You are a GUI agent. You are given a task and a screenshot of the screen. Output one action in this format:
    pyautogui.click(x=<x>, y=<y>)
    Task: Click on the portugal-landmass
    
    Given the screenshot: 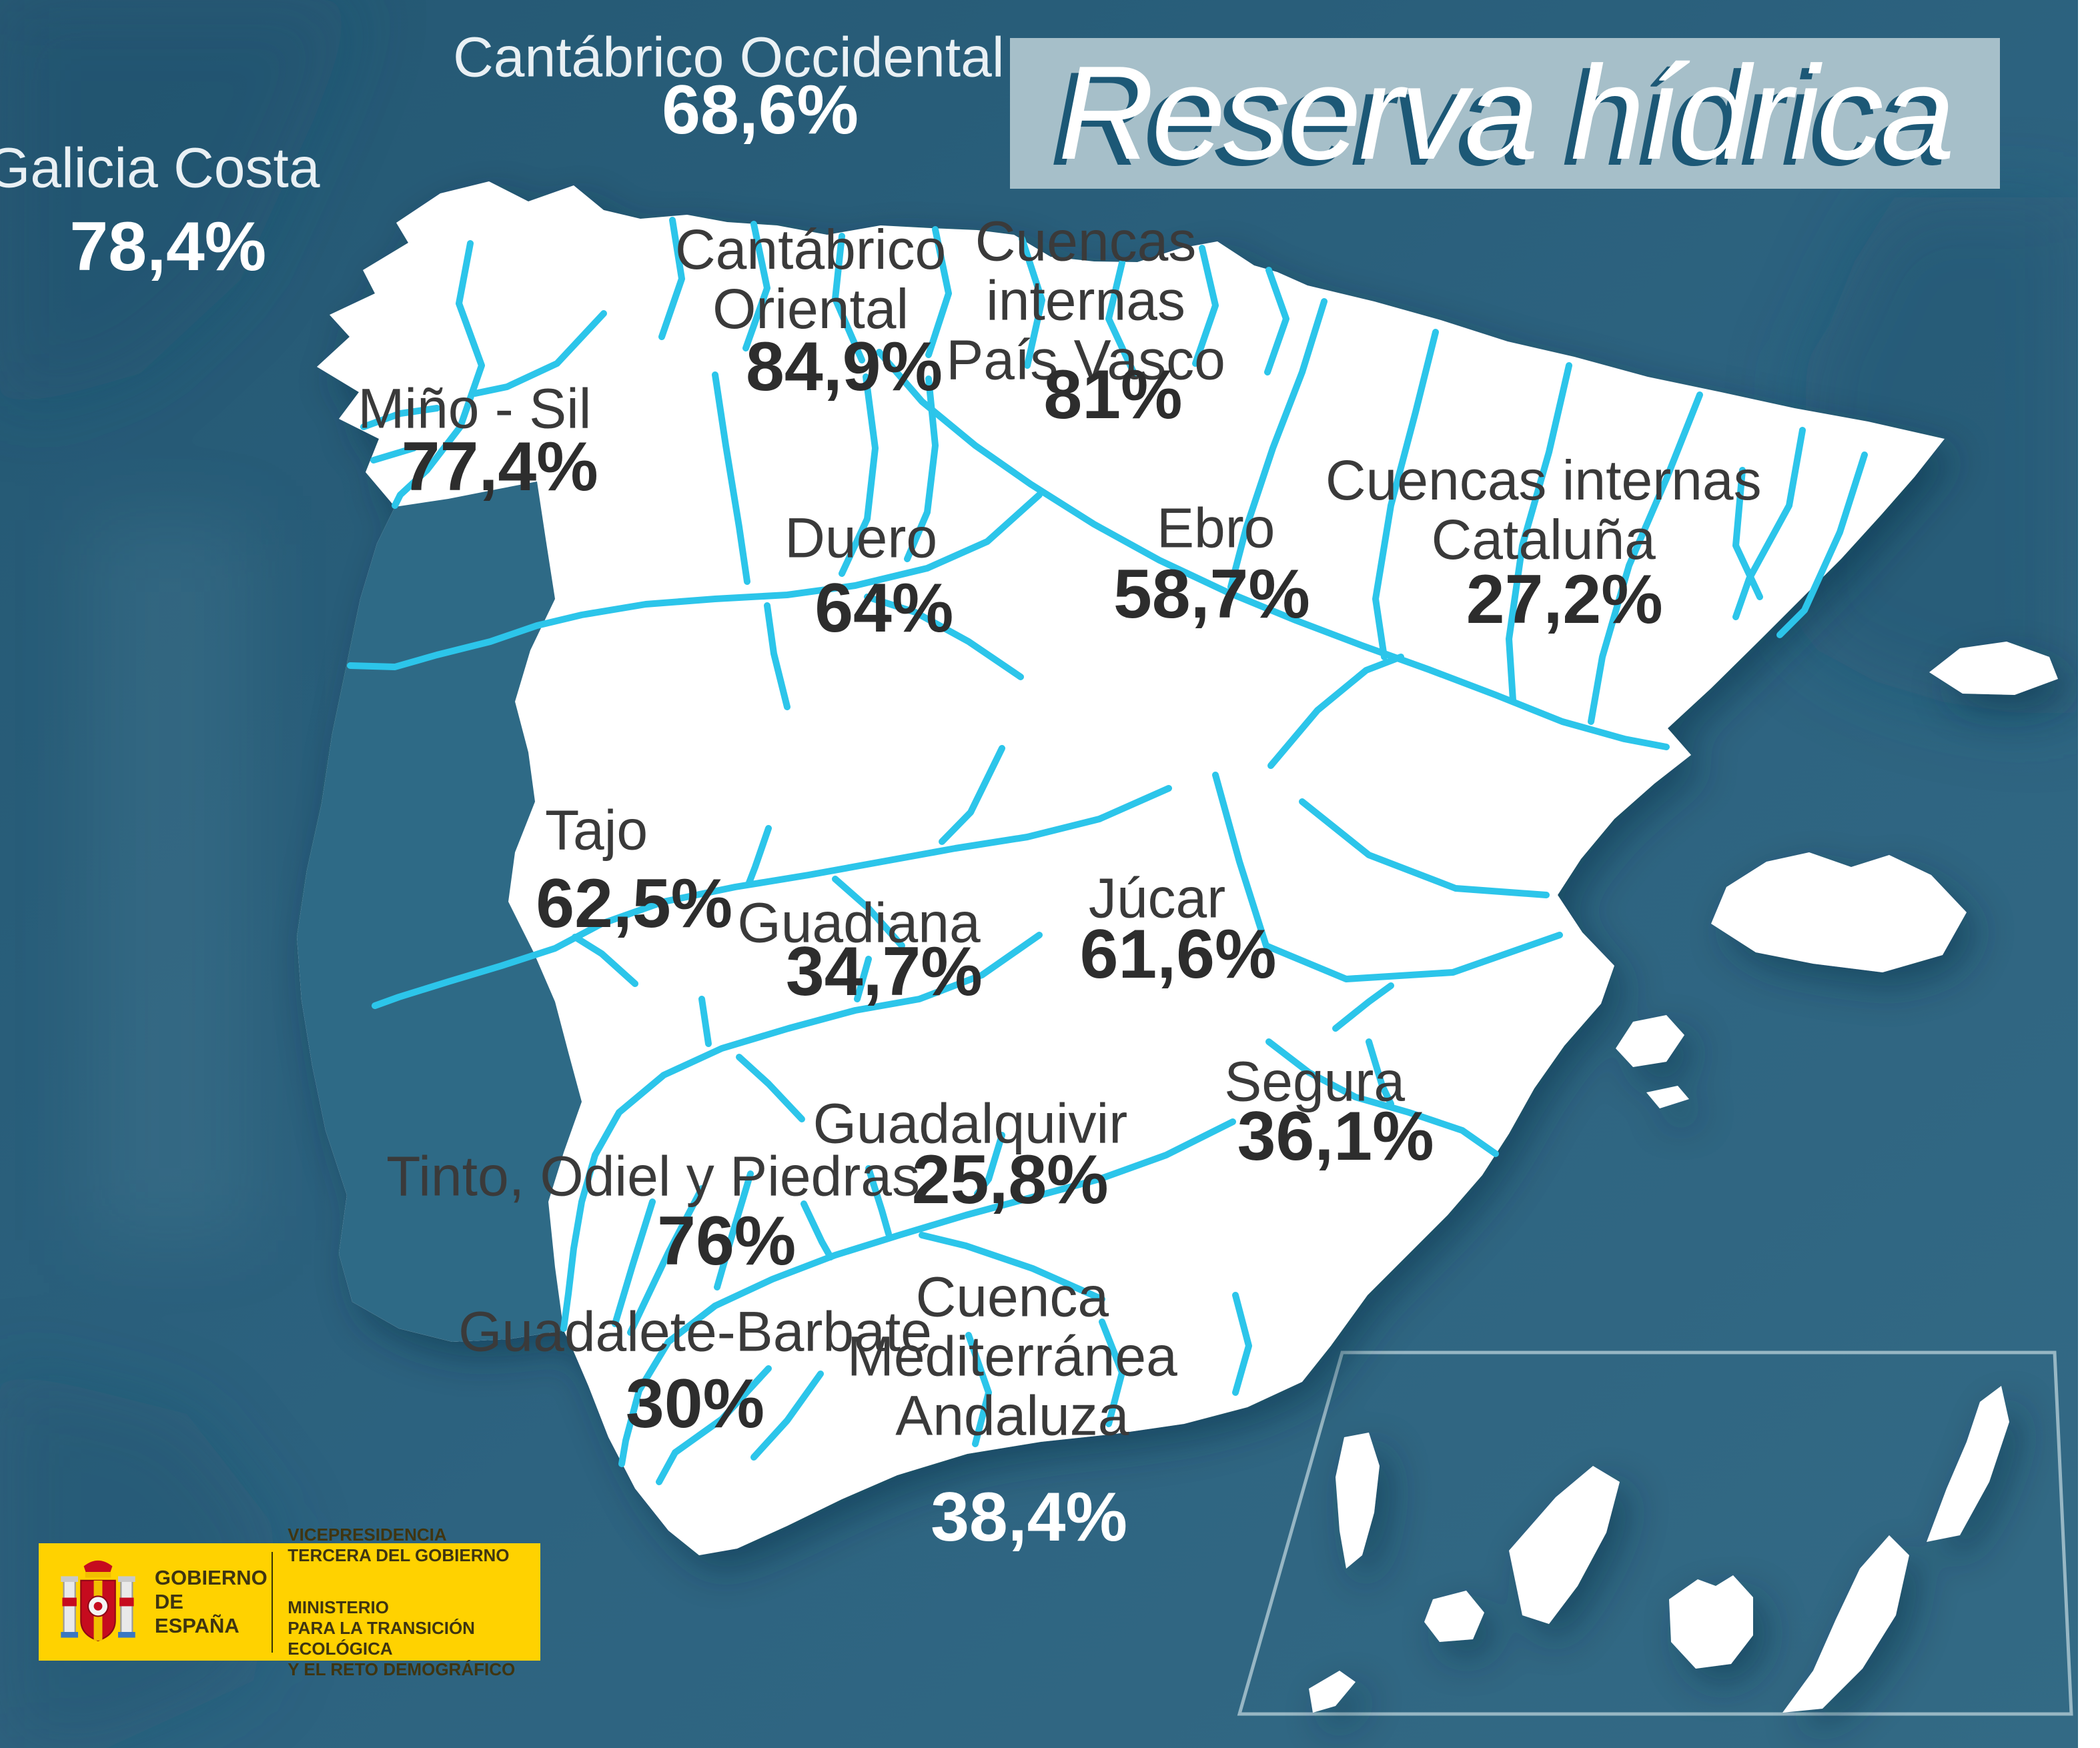 What is the action you would take?
    pyautogui.click(x=439, y=912)
    